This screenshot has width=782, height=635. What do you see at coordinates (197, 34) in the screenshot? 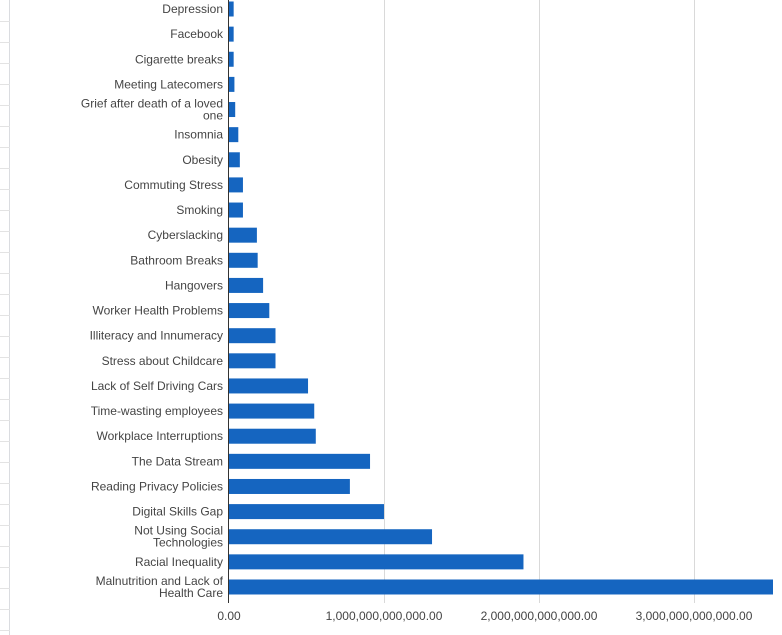
I see `category-label: Facebook` at bounding box center [197, 34].